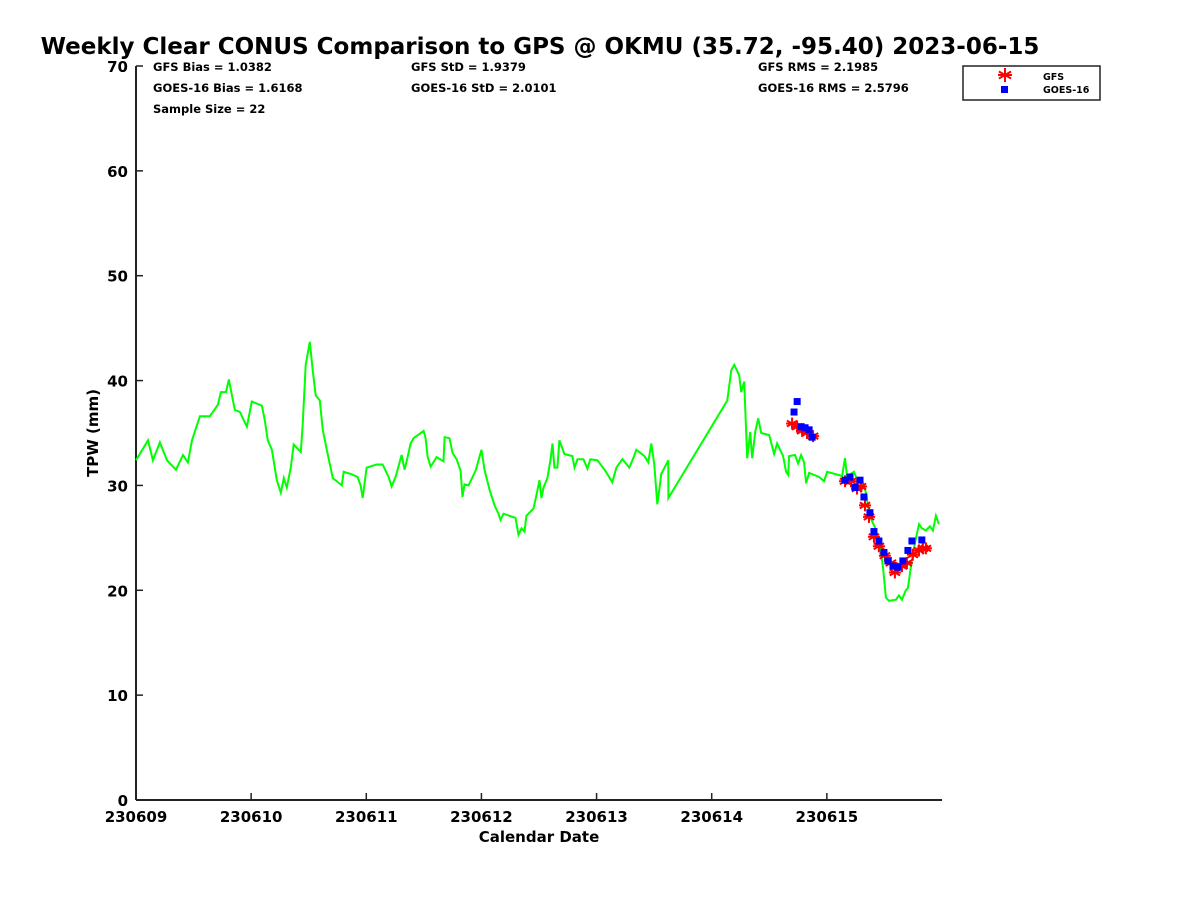 Image resolution: width=1200 pixels, height=900 pixels. I want to click on legend-gfs-label: GFS, so click(1053, 77).